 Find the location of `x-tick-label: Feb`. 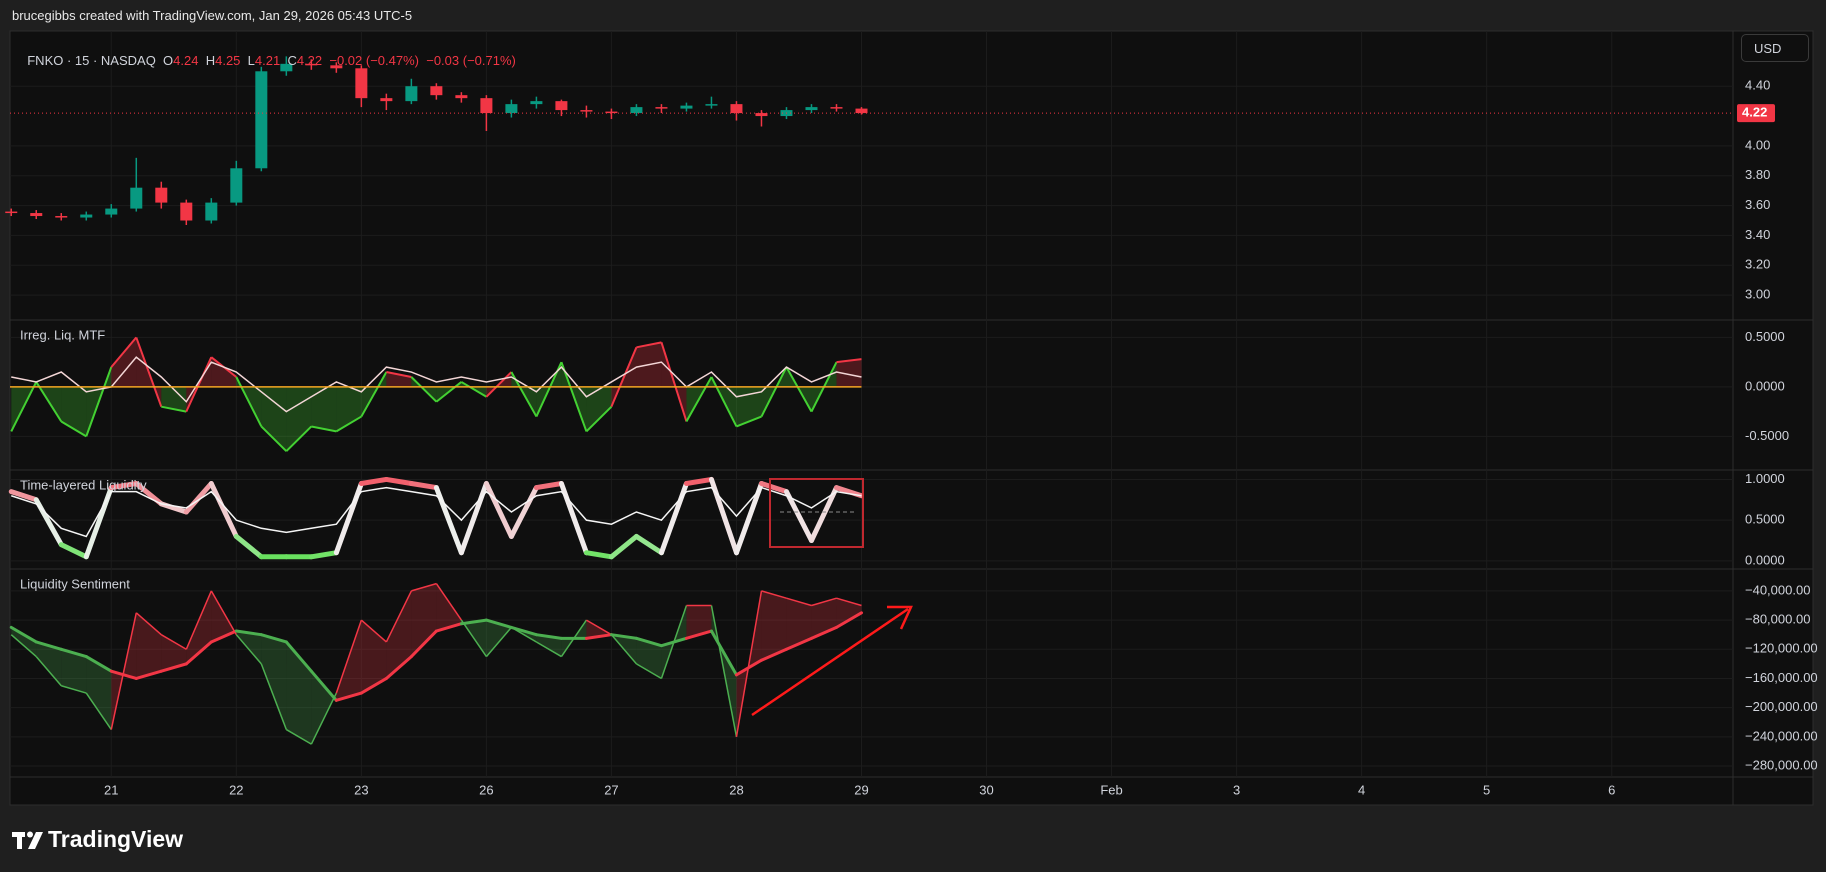

x-tick-label: Feb is located at coordinates (1111, 789).